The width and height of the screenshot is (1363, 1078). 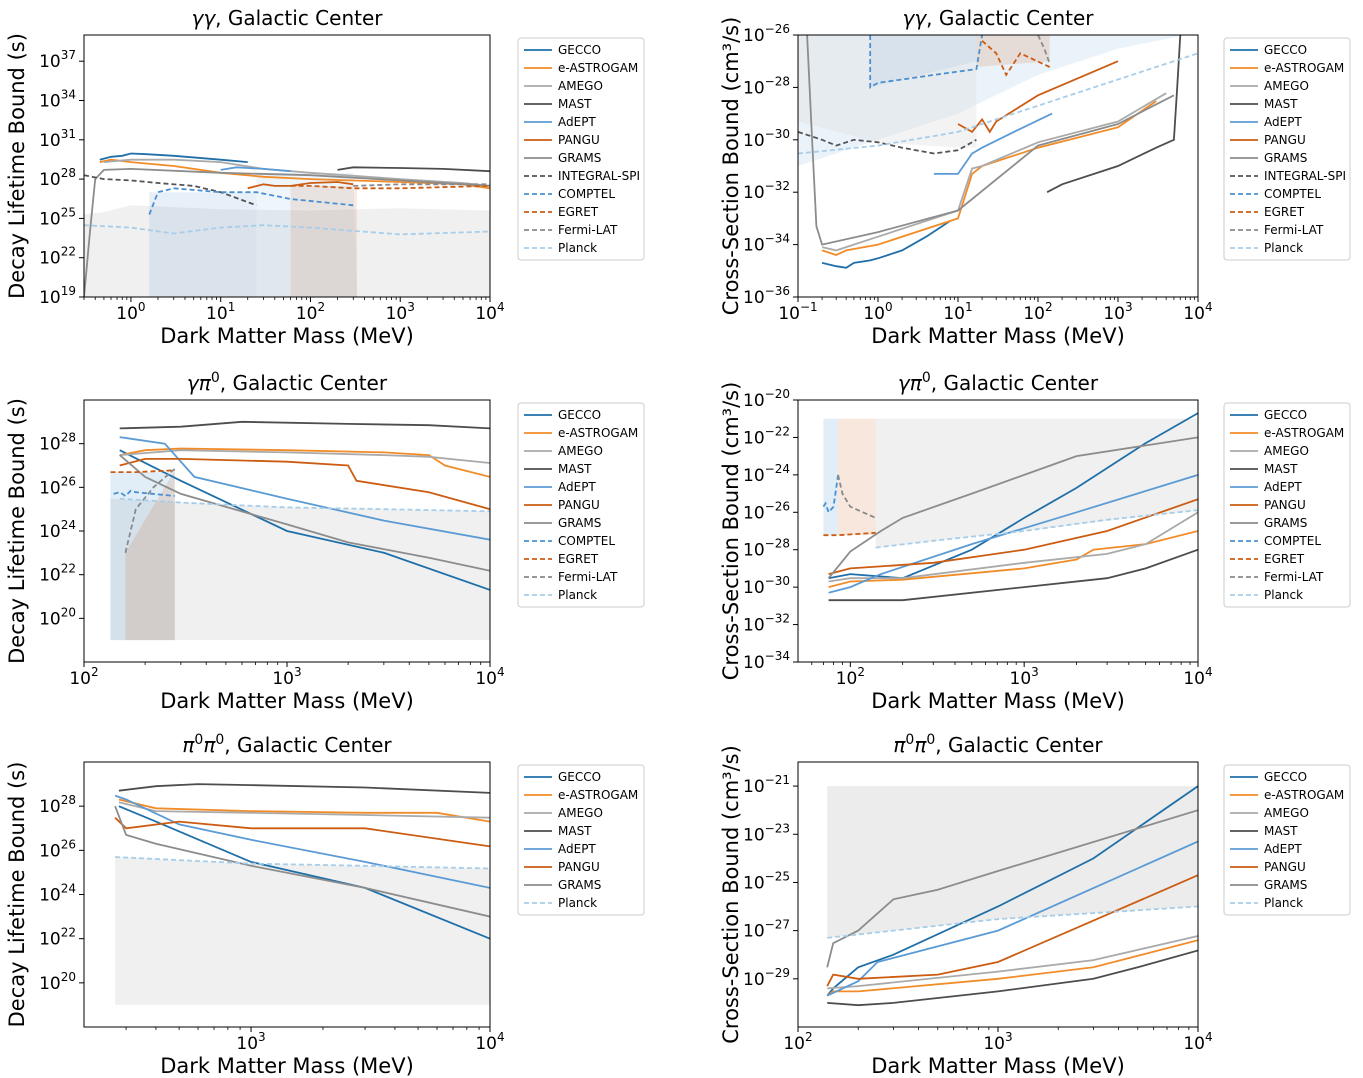 I want to click on y-tick-label: 1022, so click(x=57, y=938).